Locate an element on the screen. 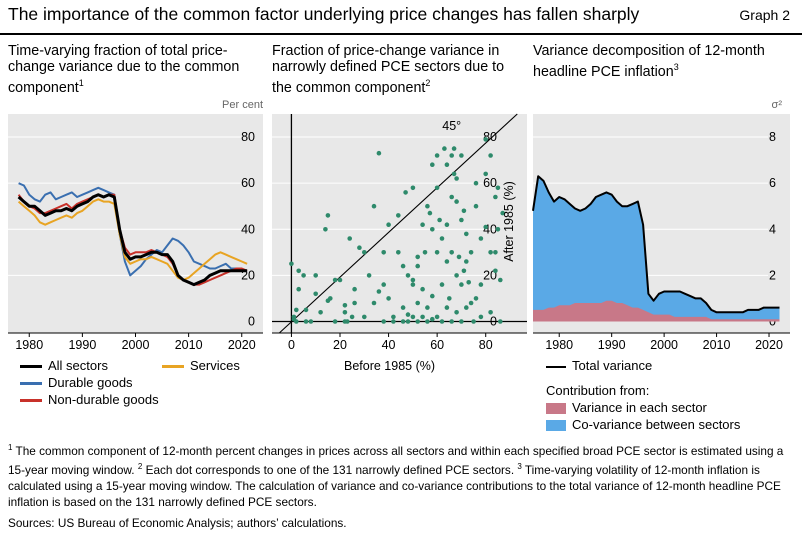 This screenshot has height=538, width=802. legend-nondurable: Non-durable goods is located at coordinates (89, 399).